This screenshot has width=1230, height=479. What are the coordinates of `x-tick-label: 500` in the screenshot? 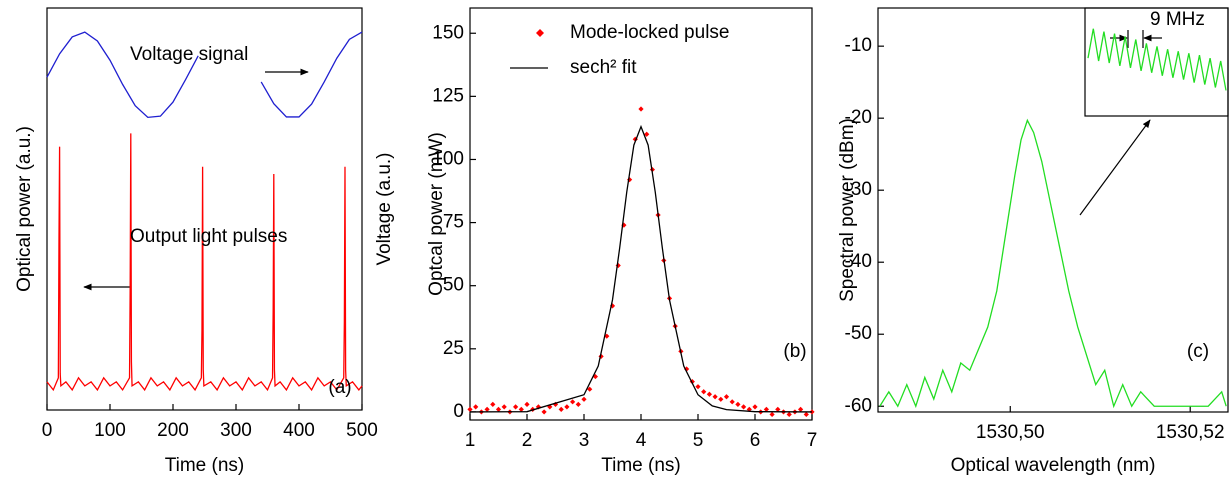 It's located at (362, 430).